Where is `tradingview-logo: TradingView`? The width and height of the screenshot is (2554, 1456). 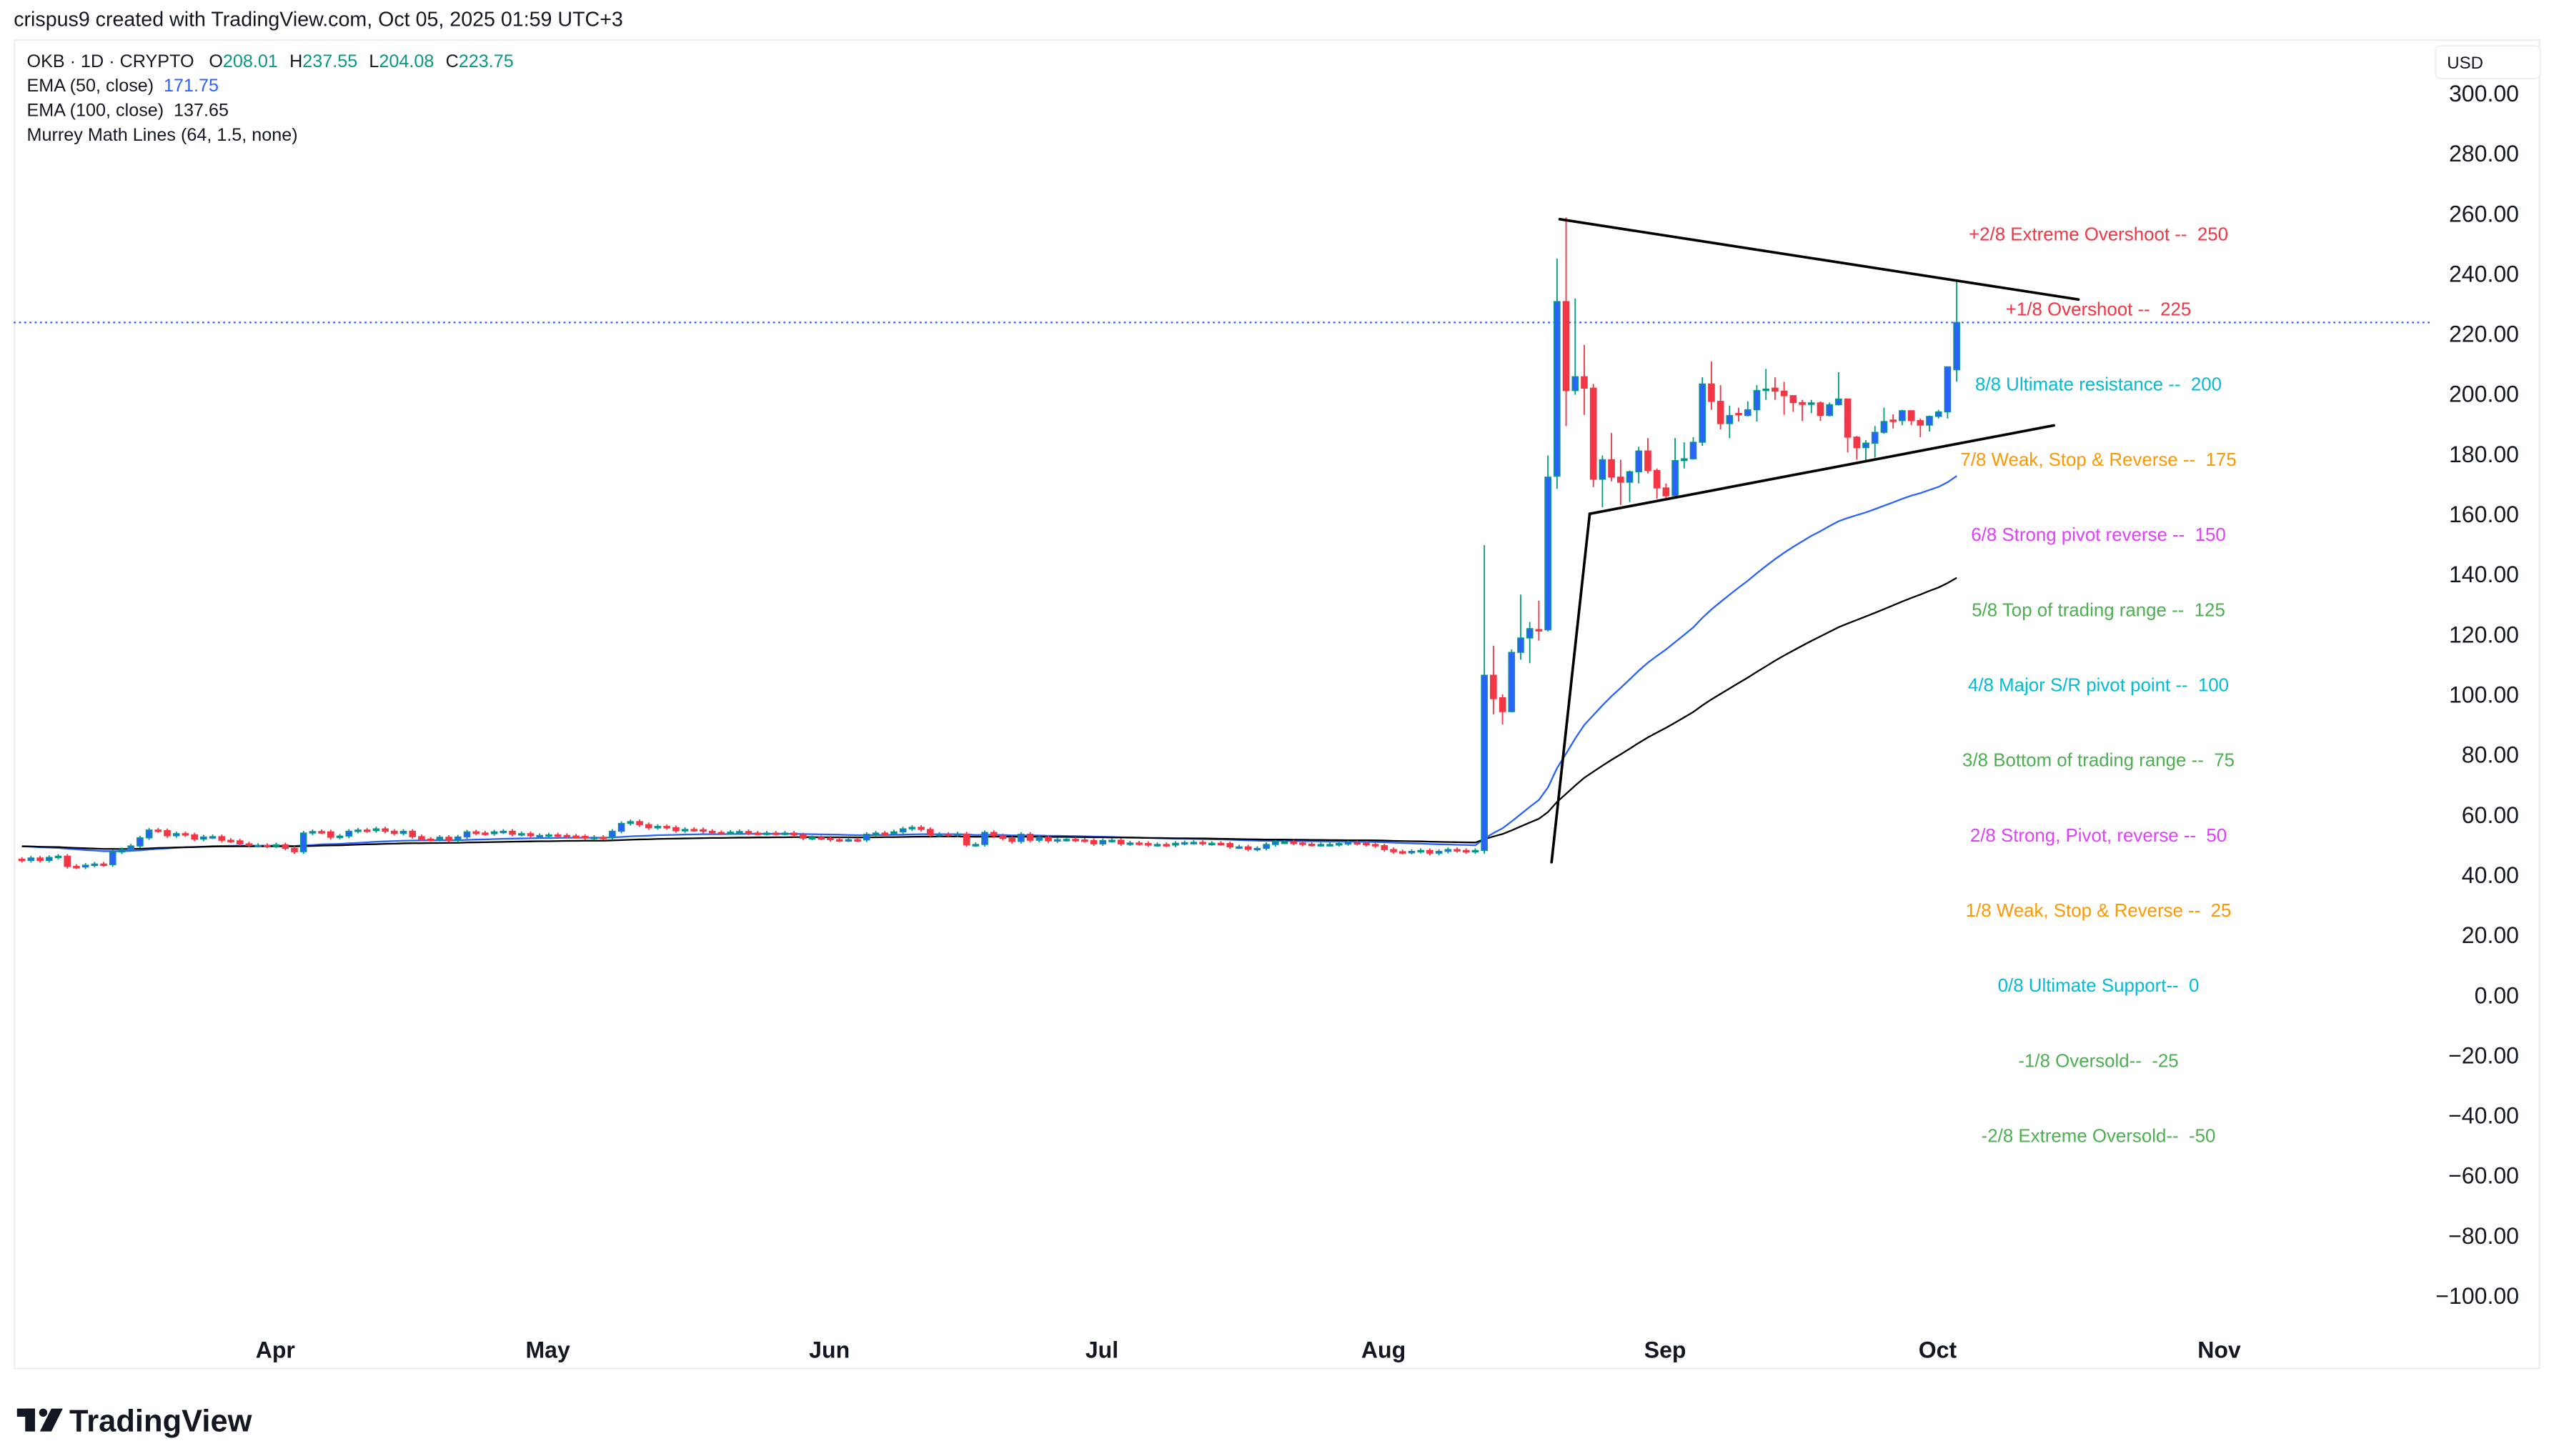 tradingview-logo: TradingView is located at coordinates (134, 1422).